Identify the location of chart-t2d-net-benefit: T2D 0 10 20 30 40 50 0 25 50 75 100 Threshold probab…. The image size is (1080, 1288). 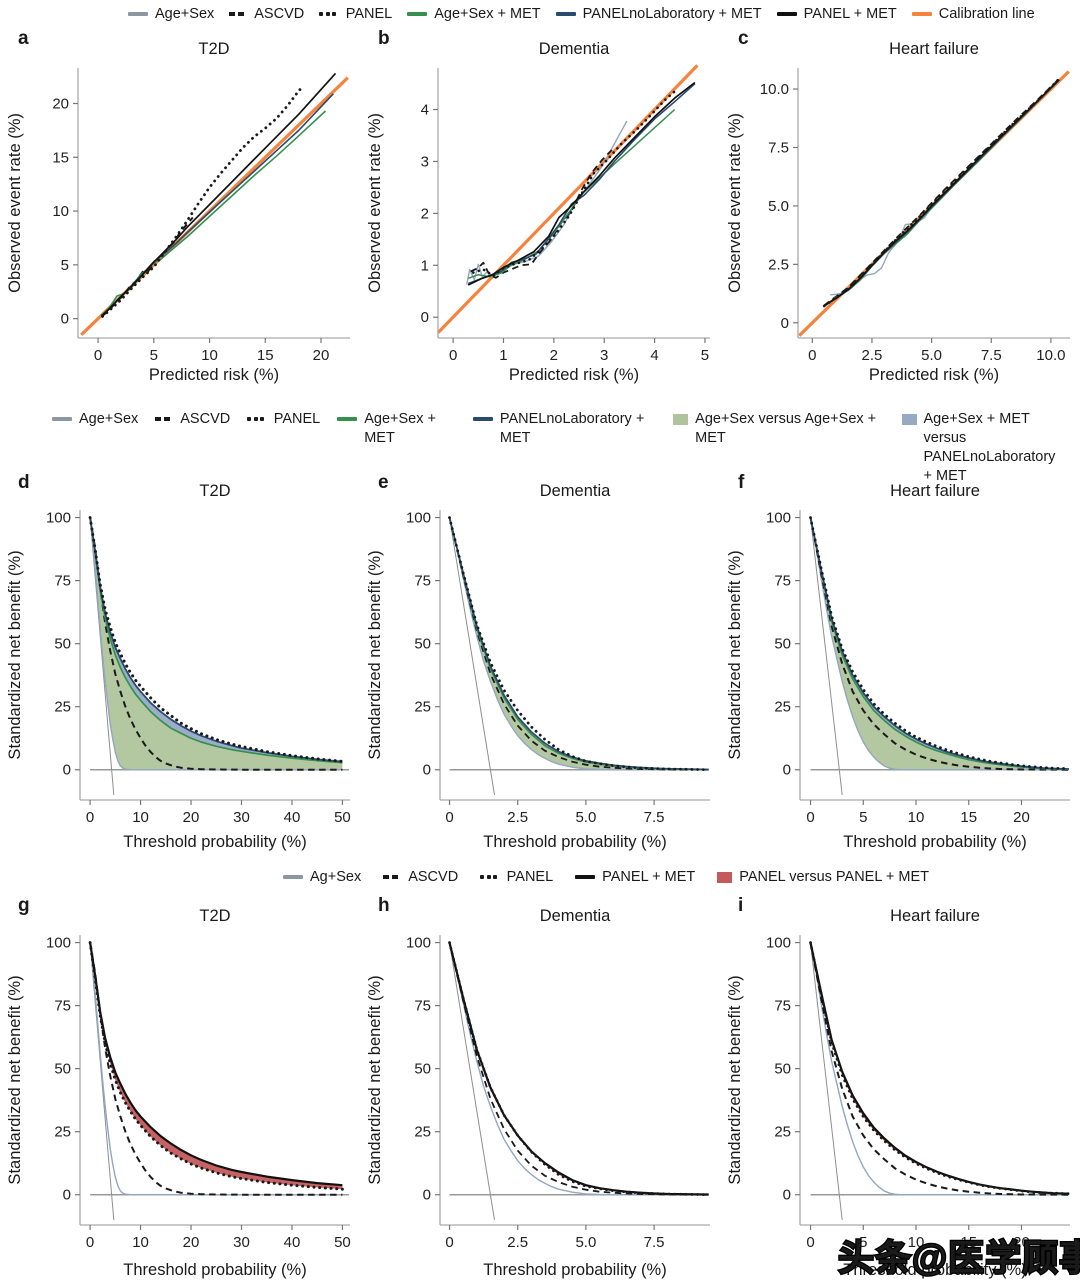
(178, 666).